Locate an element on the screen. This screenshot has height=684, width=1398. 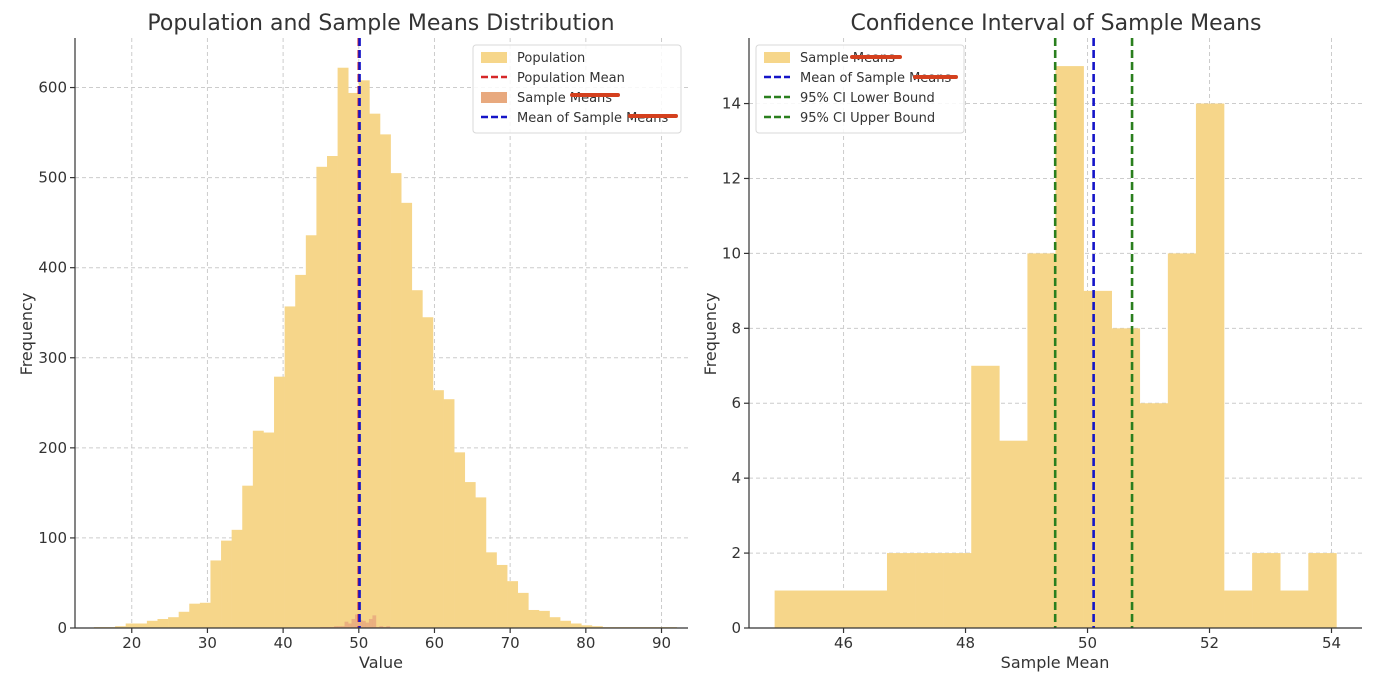
x-tick-label: 60 is located at coordinates (434, 643).